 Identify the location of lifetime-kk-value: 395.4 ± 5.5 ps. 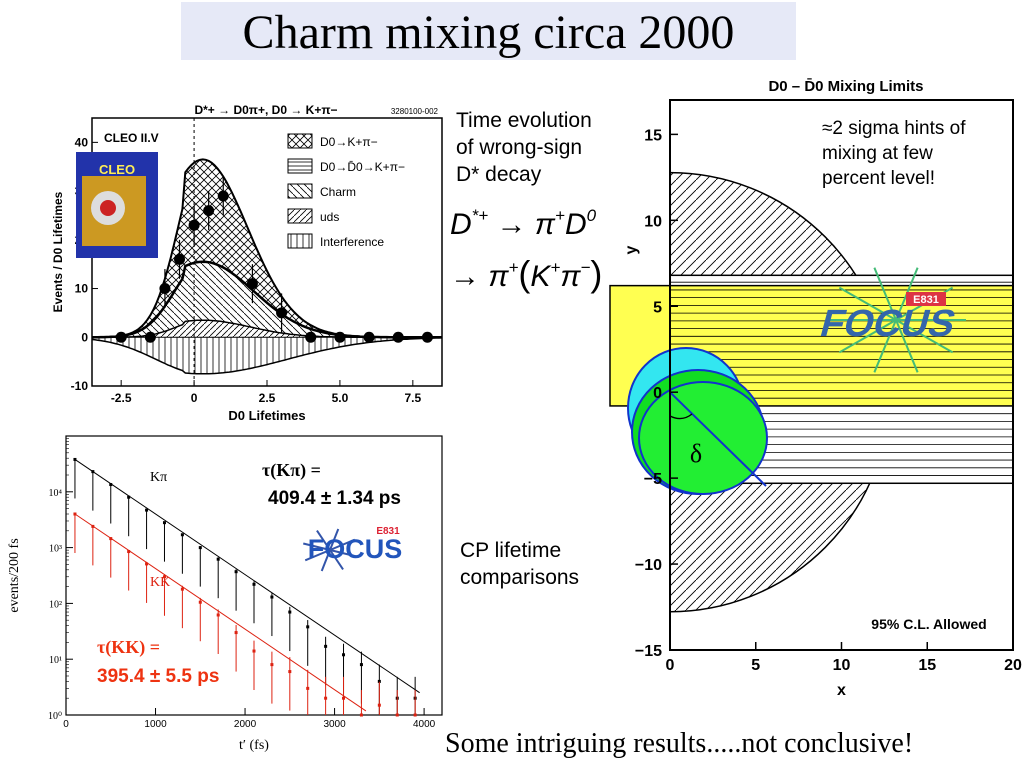
(158, 676).